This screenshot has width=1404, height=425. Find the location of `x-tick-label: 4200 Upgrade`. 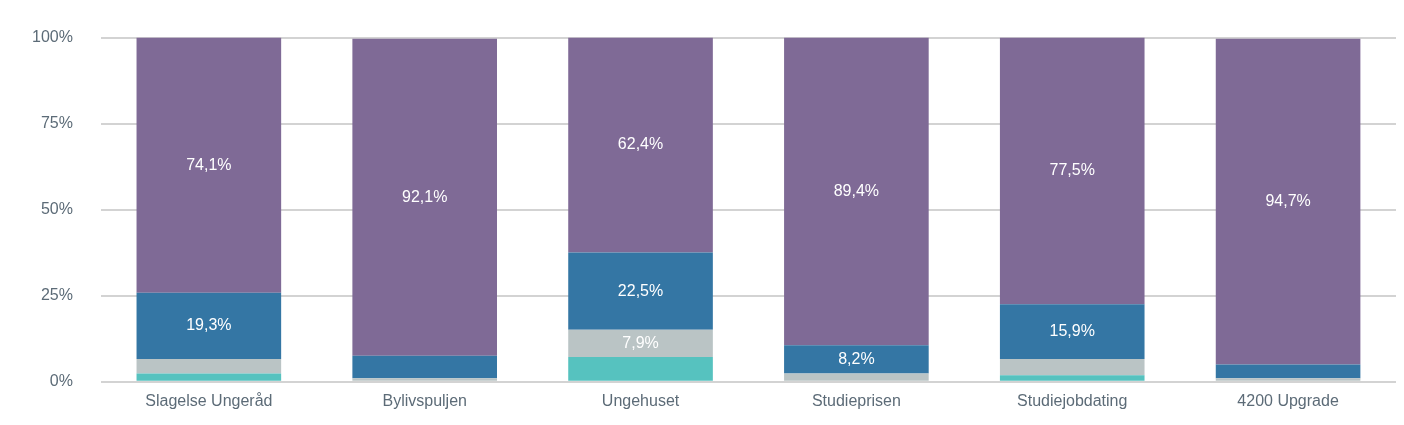

x-tick-label: 4200 Upgrade is located at coordinates (1288, 400).